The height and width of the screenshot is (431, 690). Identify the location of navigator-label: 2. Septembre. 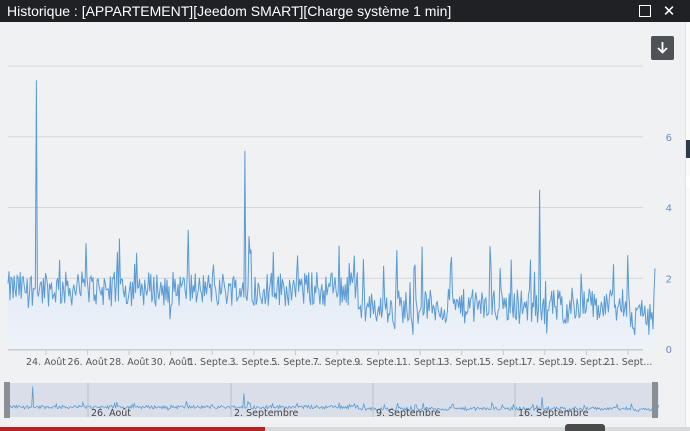
(266, 413).